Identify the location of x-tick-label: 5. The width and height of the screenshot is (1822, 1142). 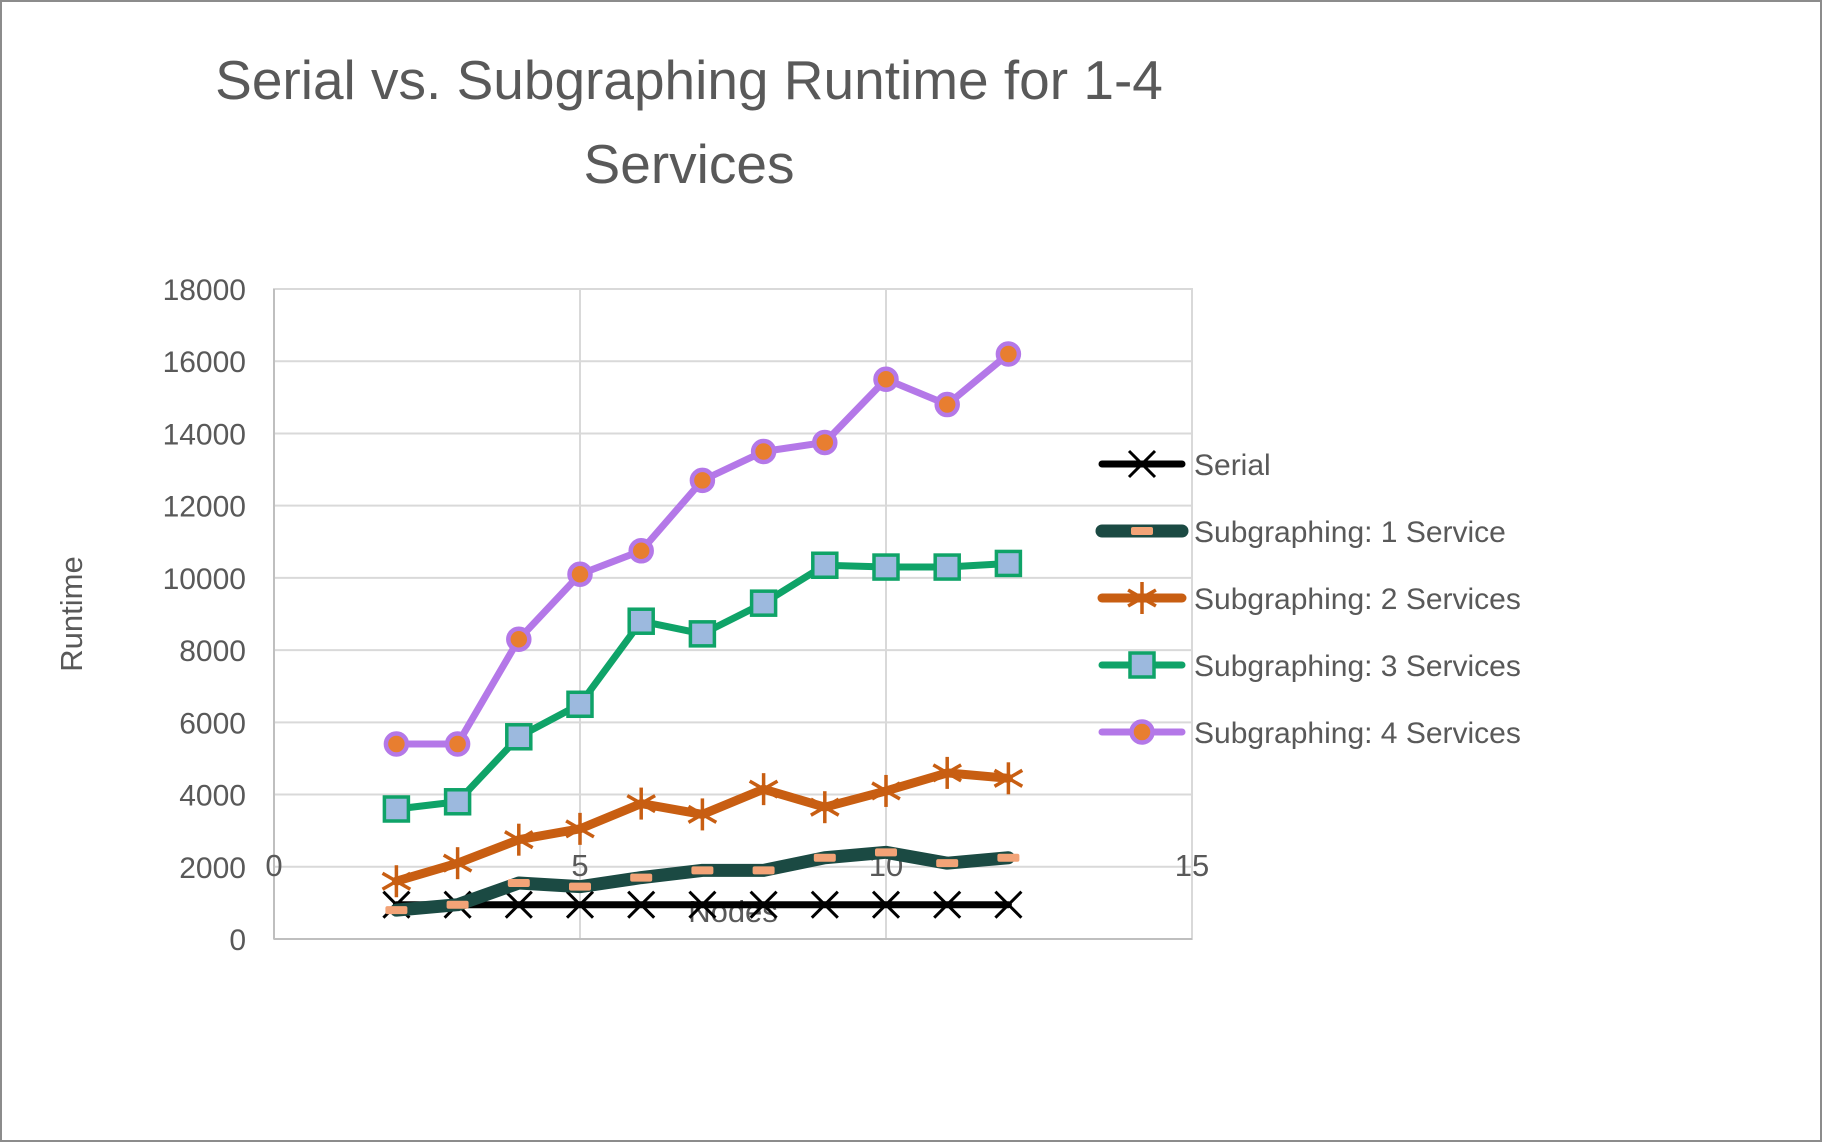
(579, 865).